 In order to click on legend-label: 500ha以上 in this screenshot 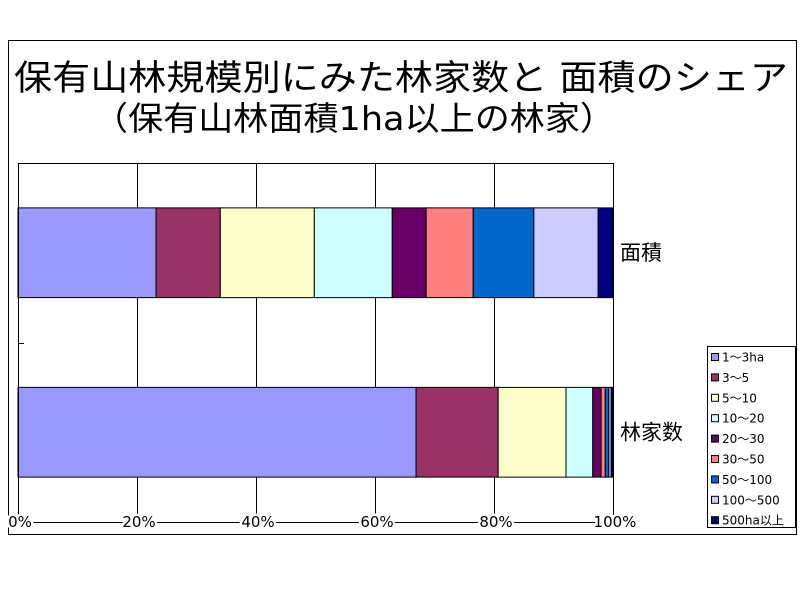, I will do `click(753, 521)`.